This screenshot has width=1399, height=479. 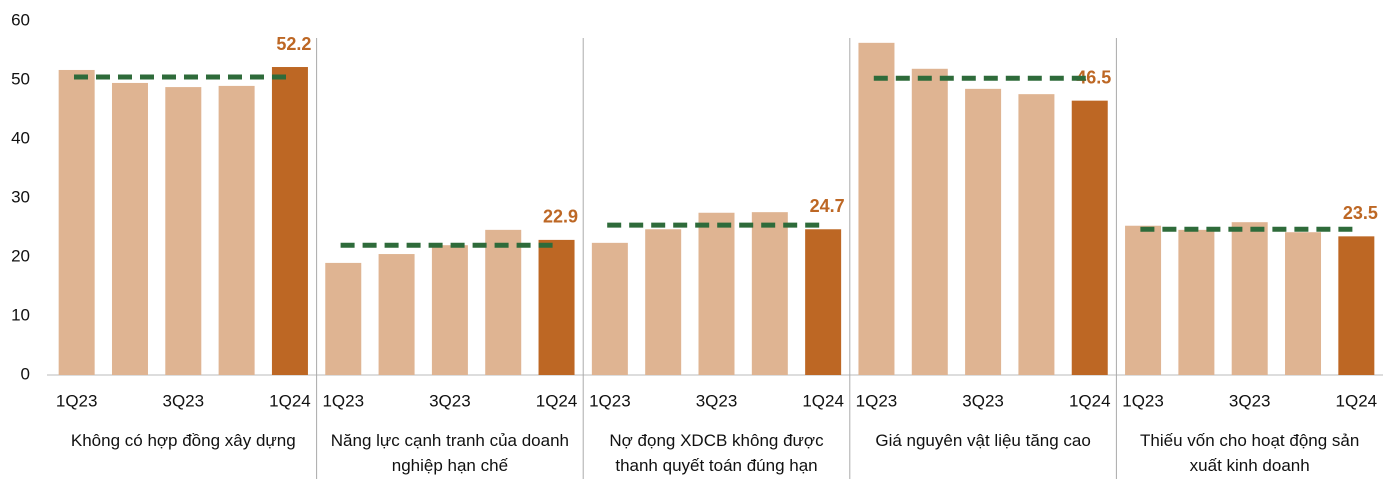 What do you see at coordinates (983, 440) in the screenshot?
I see `group-label: Giá nguyên vật liệu tăng cao` at bounding box center [983, 440].